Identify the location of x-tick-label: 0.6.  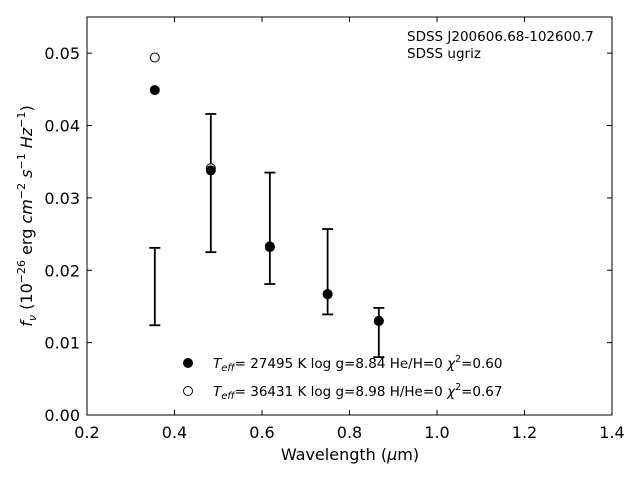
(261, 432).